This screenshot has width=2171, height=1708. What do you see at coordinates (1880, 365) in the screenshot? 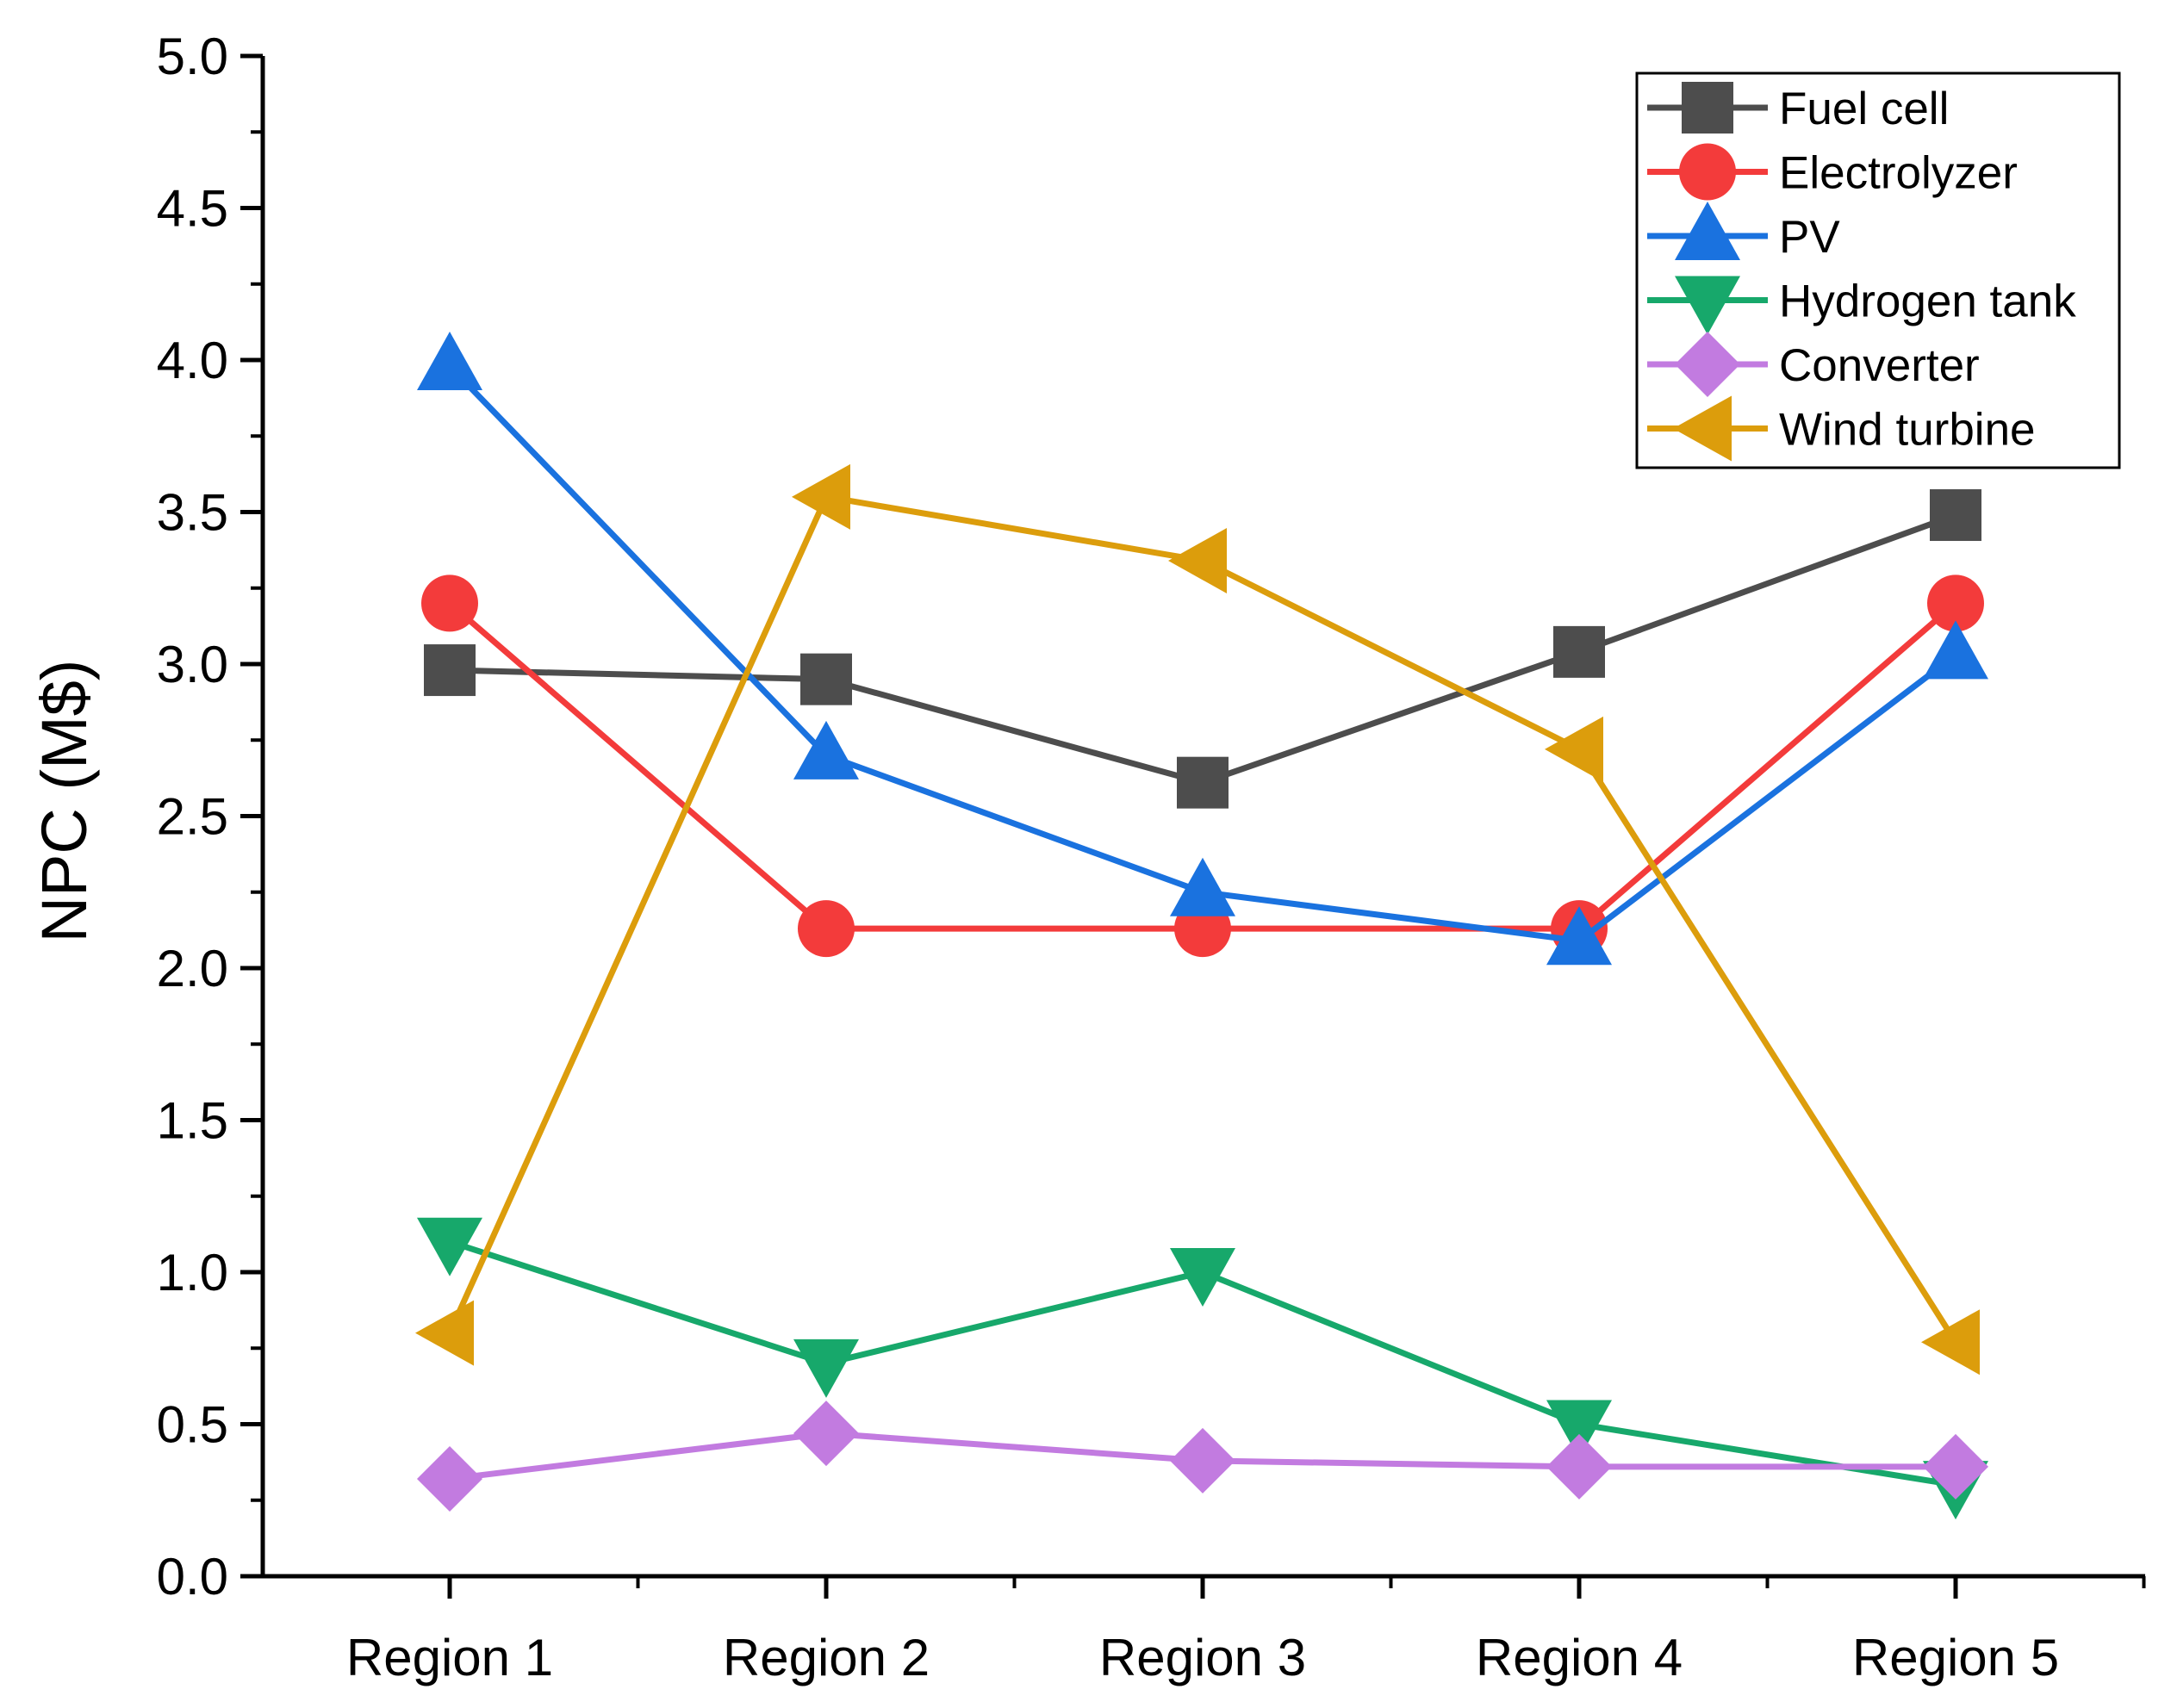
I see `legend-label: Converter` at bounding box center [1880, 365].